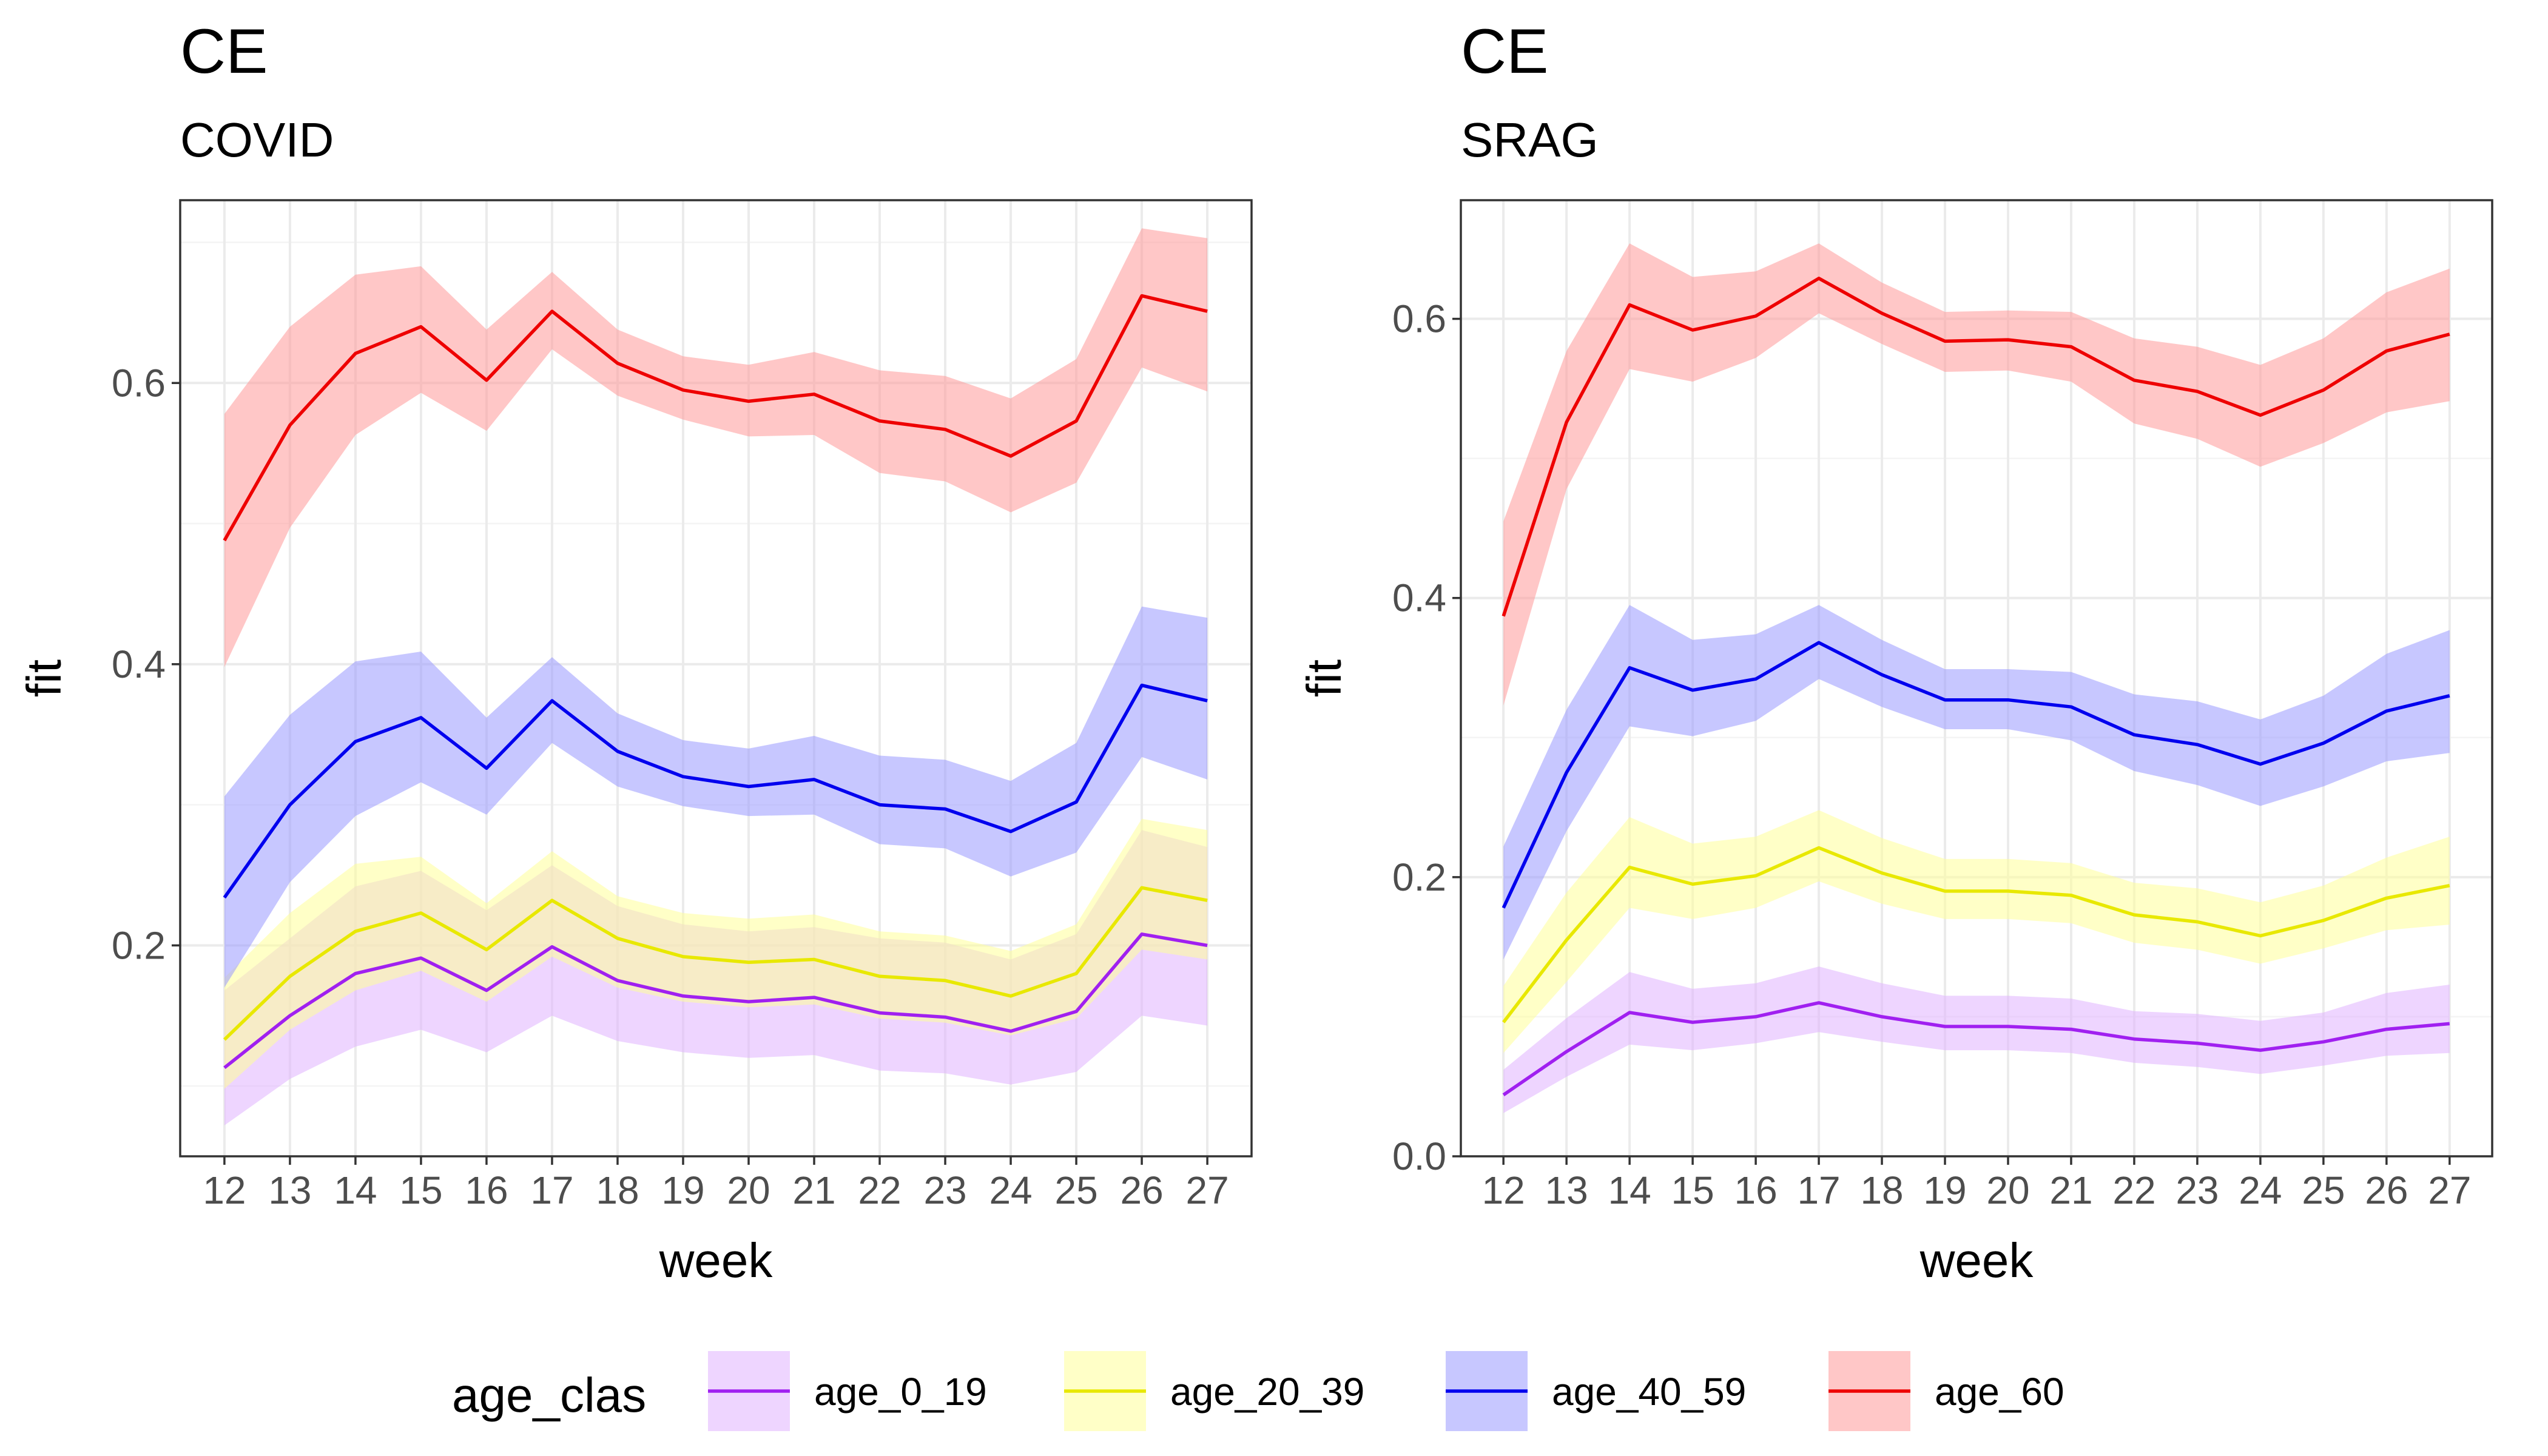  What do you see at coordinates (1999, 1392) in the screenshot?
I see `legend-label: age_60` at bounding box center [1999, 1392].